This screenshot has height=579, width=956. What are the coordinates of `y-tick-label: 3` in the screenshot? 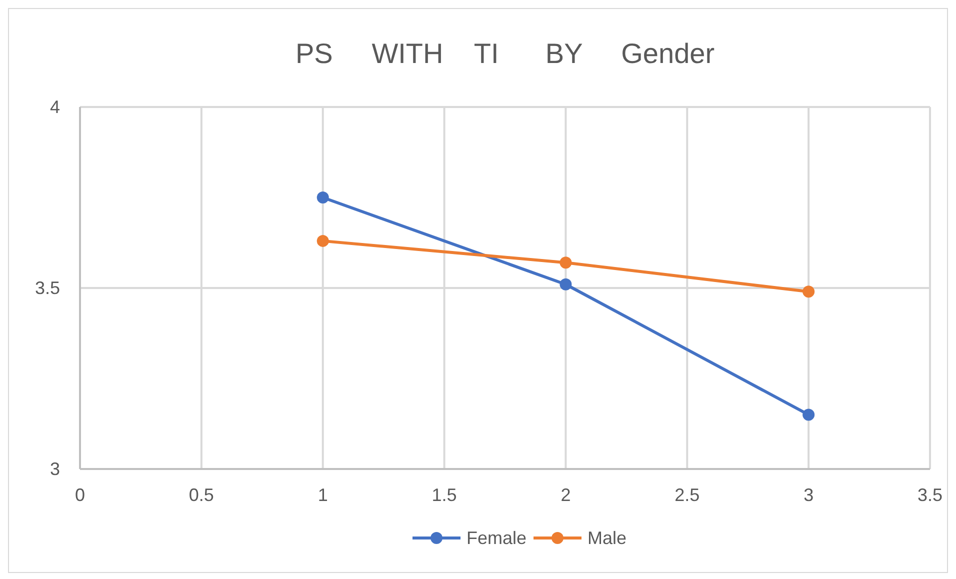 It's located at (55, 469).